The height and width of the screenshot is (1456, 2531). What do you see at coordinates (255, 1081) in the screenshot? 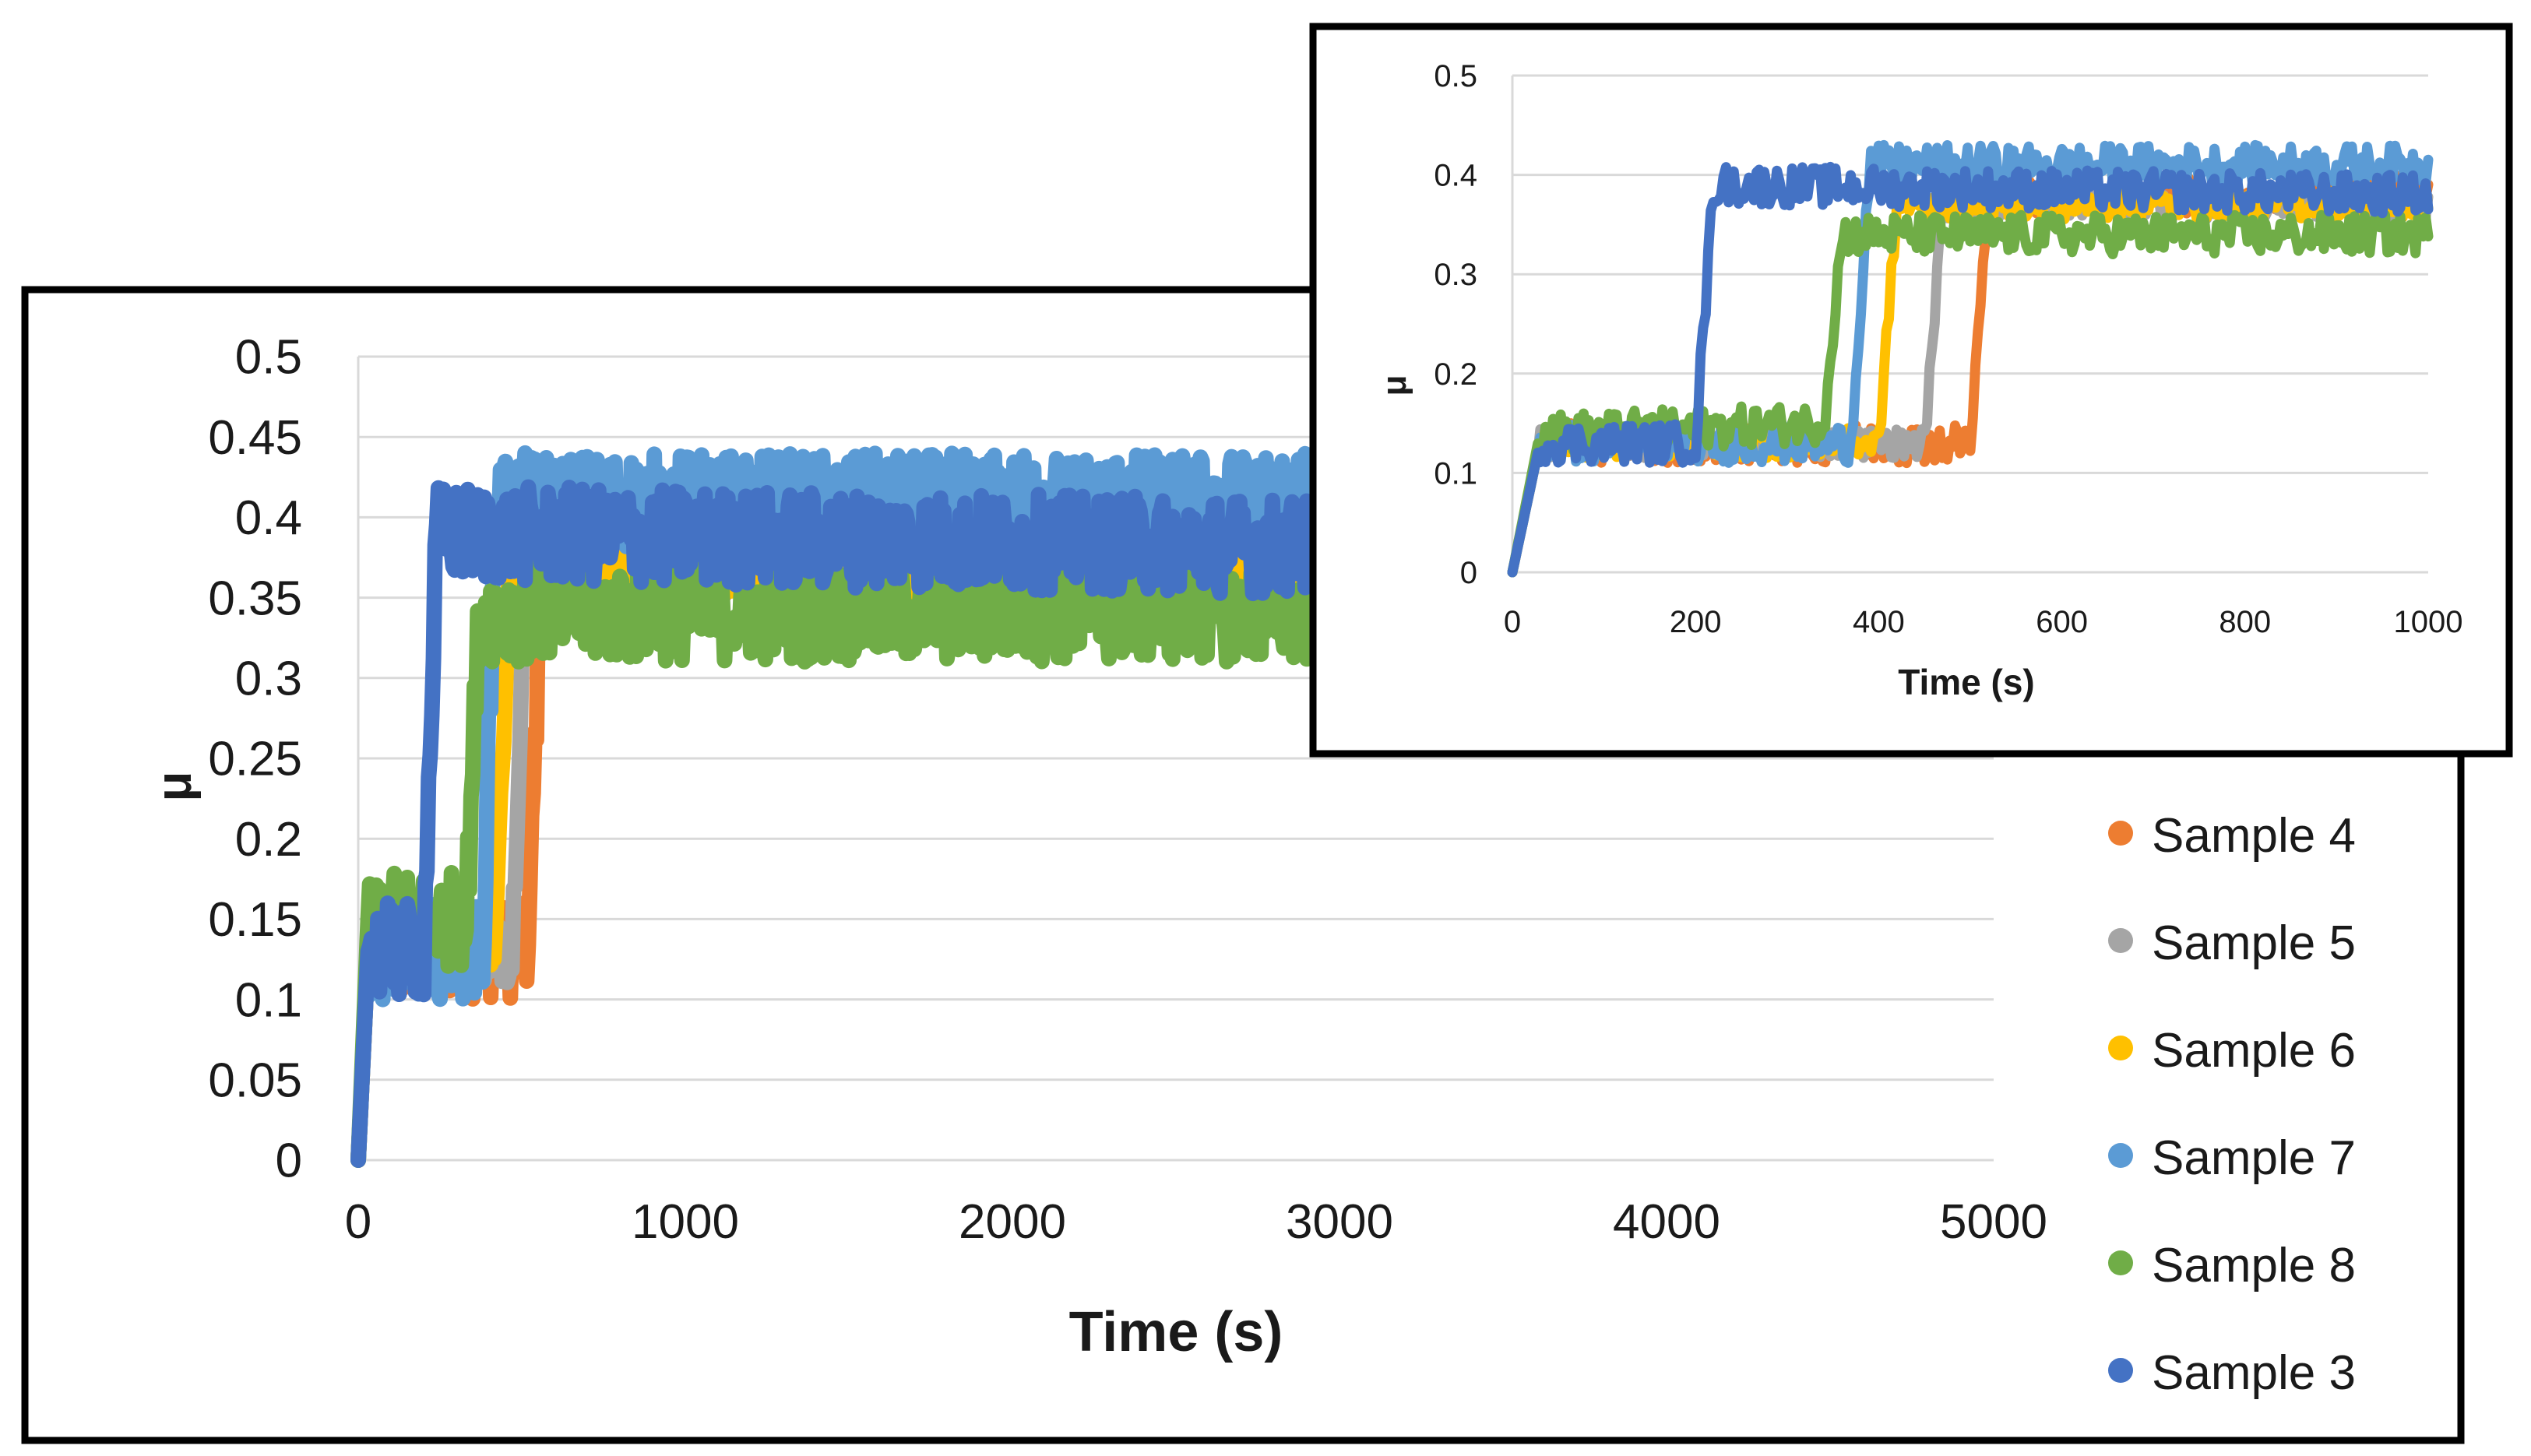
I see `main-y-tick-label: 0.05` at bounding box center [255, 1081].